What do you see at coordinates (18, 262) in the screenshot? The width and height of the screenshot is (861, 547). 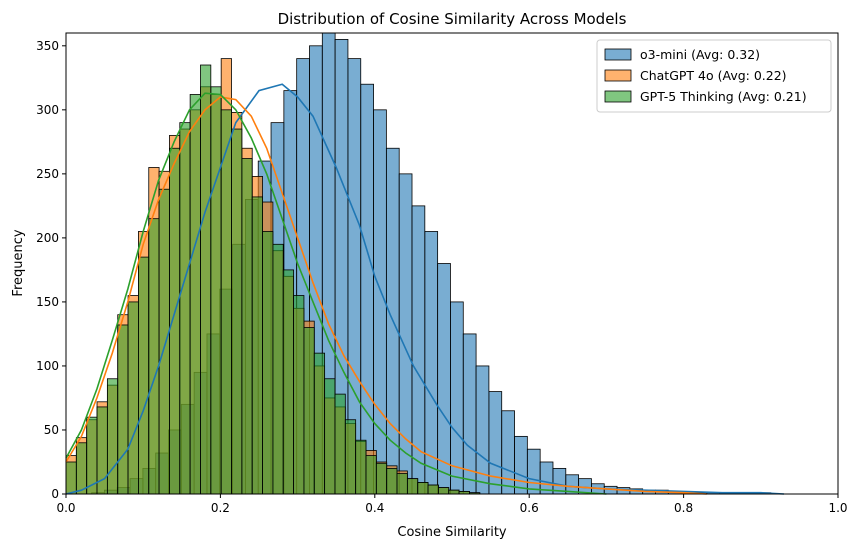 I see `y-axis-title: Frequency` at bounding box center [18, 262].